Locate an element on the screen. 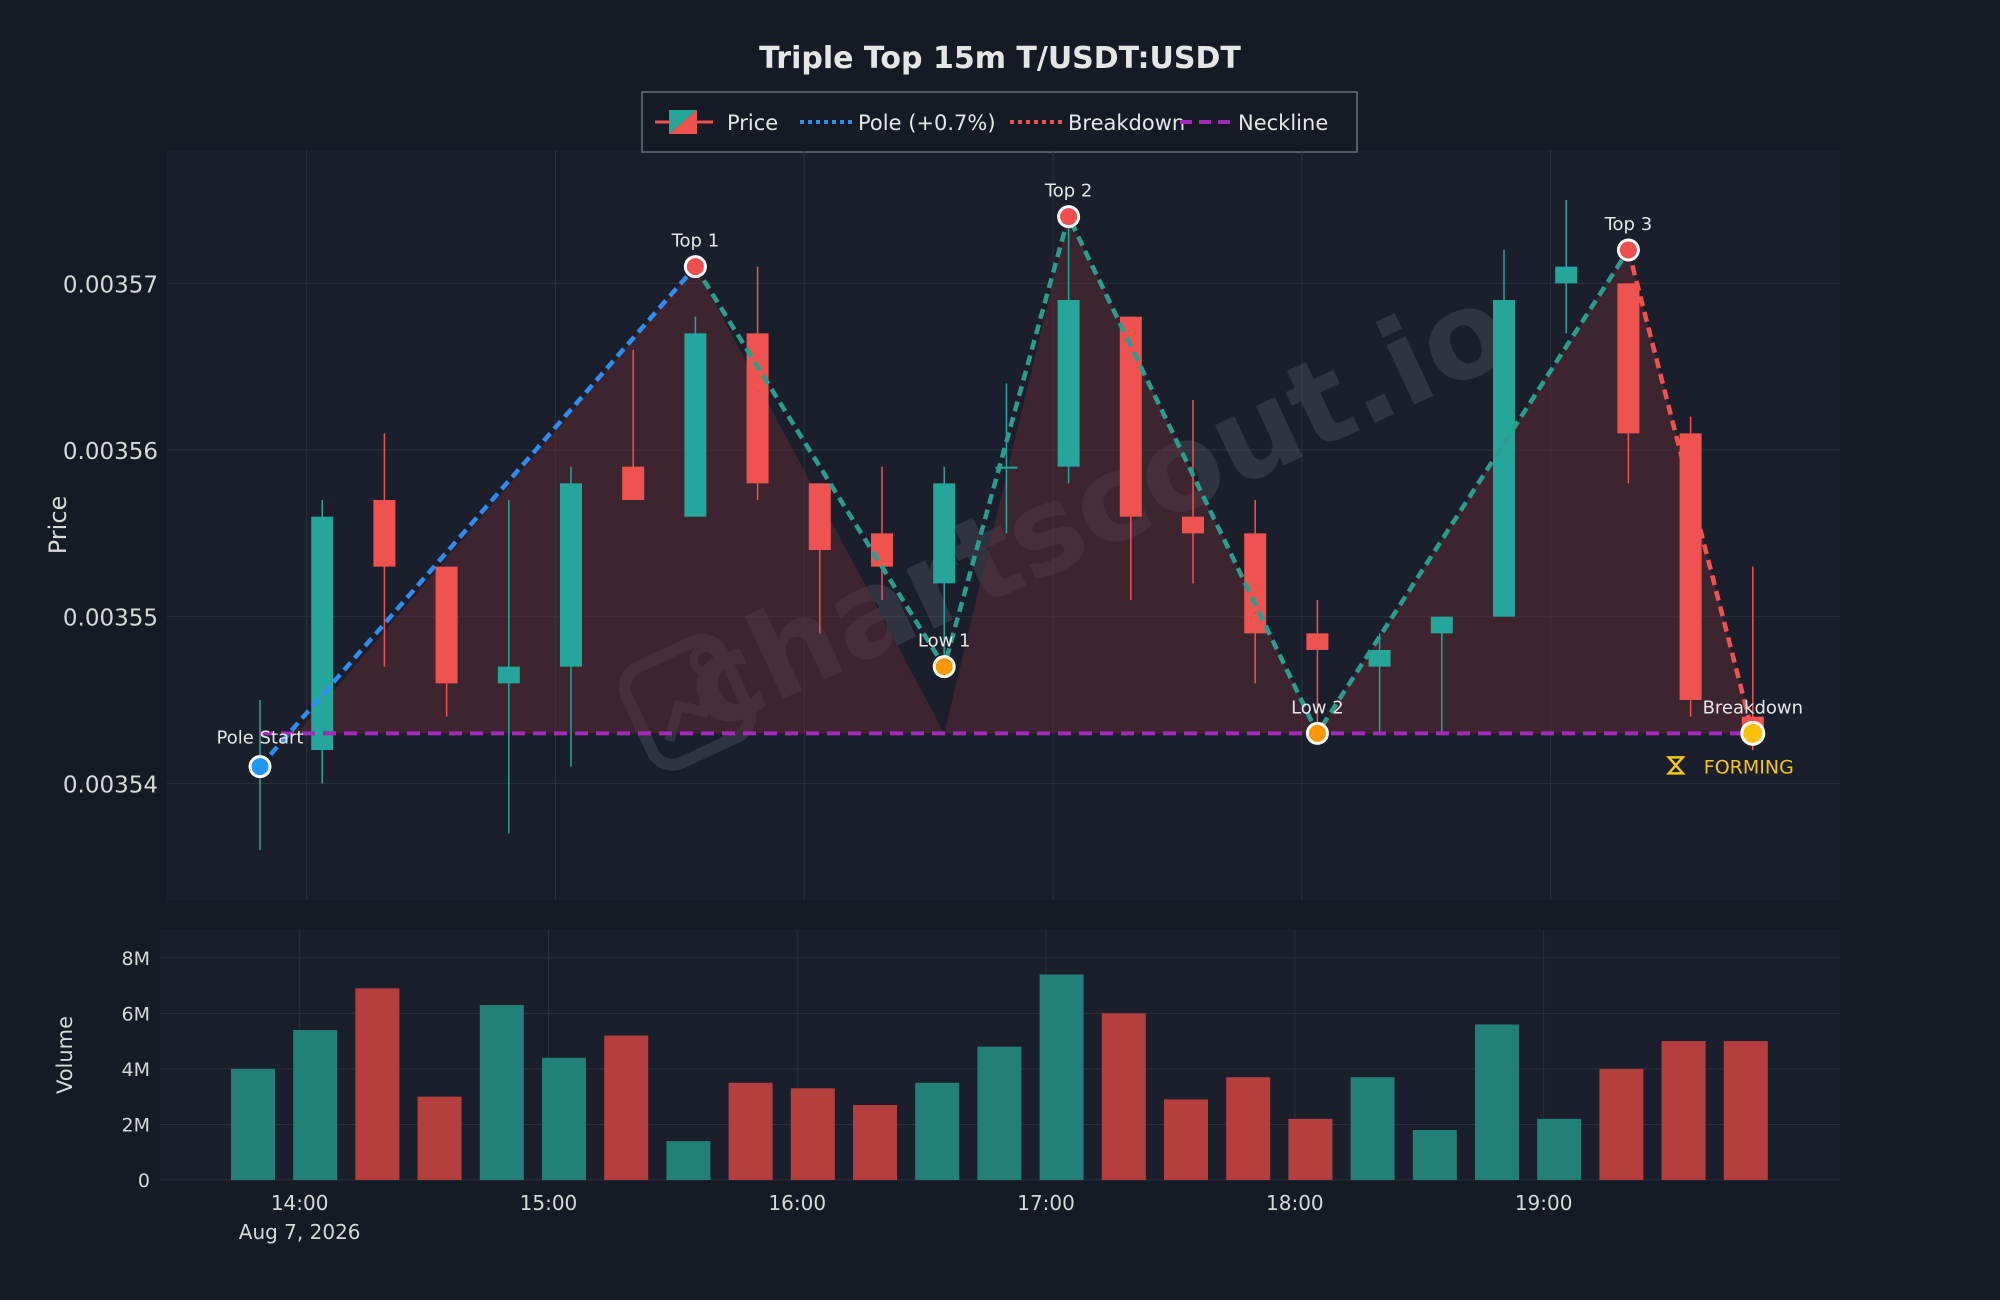  legend-label: Neckline is located at coordinates (1283, 123).